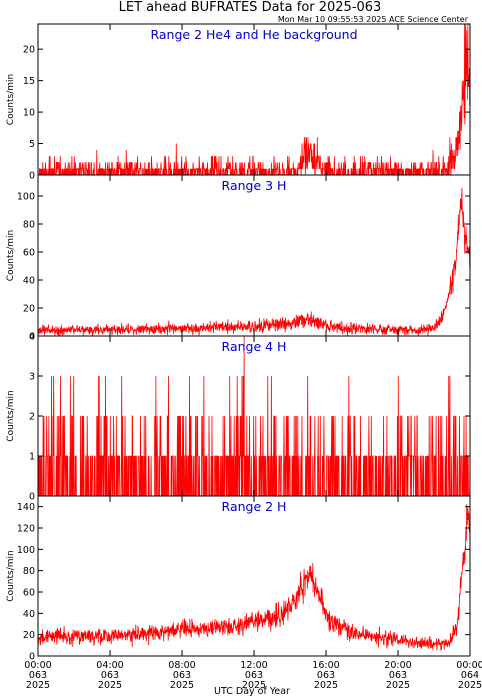 Image resolution: width=482 pixels, height=700 pixels. I want to click on x-tick-label-doy: 064, so click(470, 675).